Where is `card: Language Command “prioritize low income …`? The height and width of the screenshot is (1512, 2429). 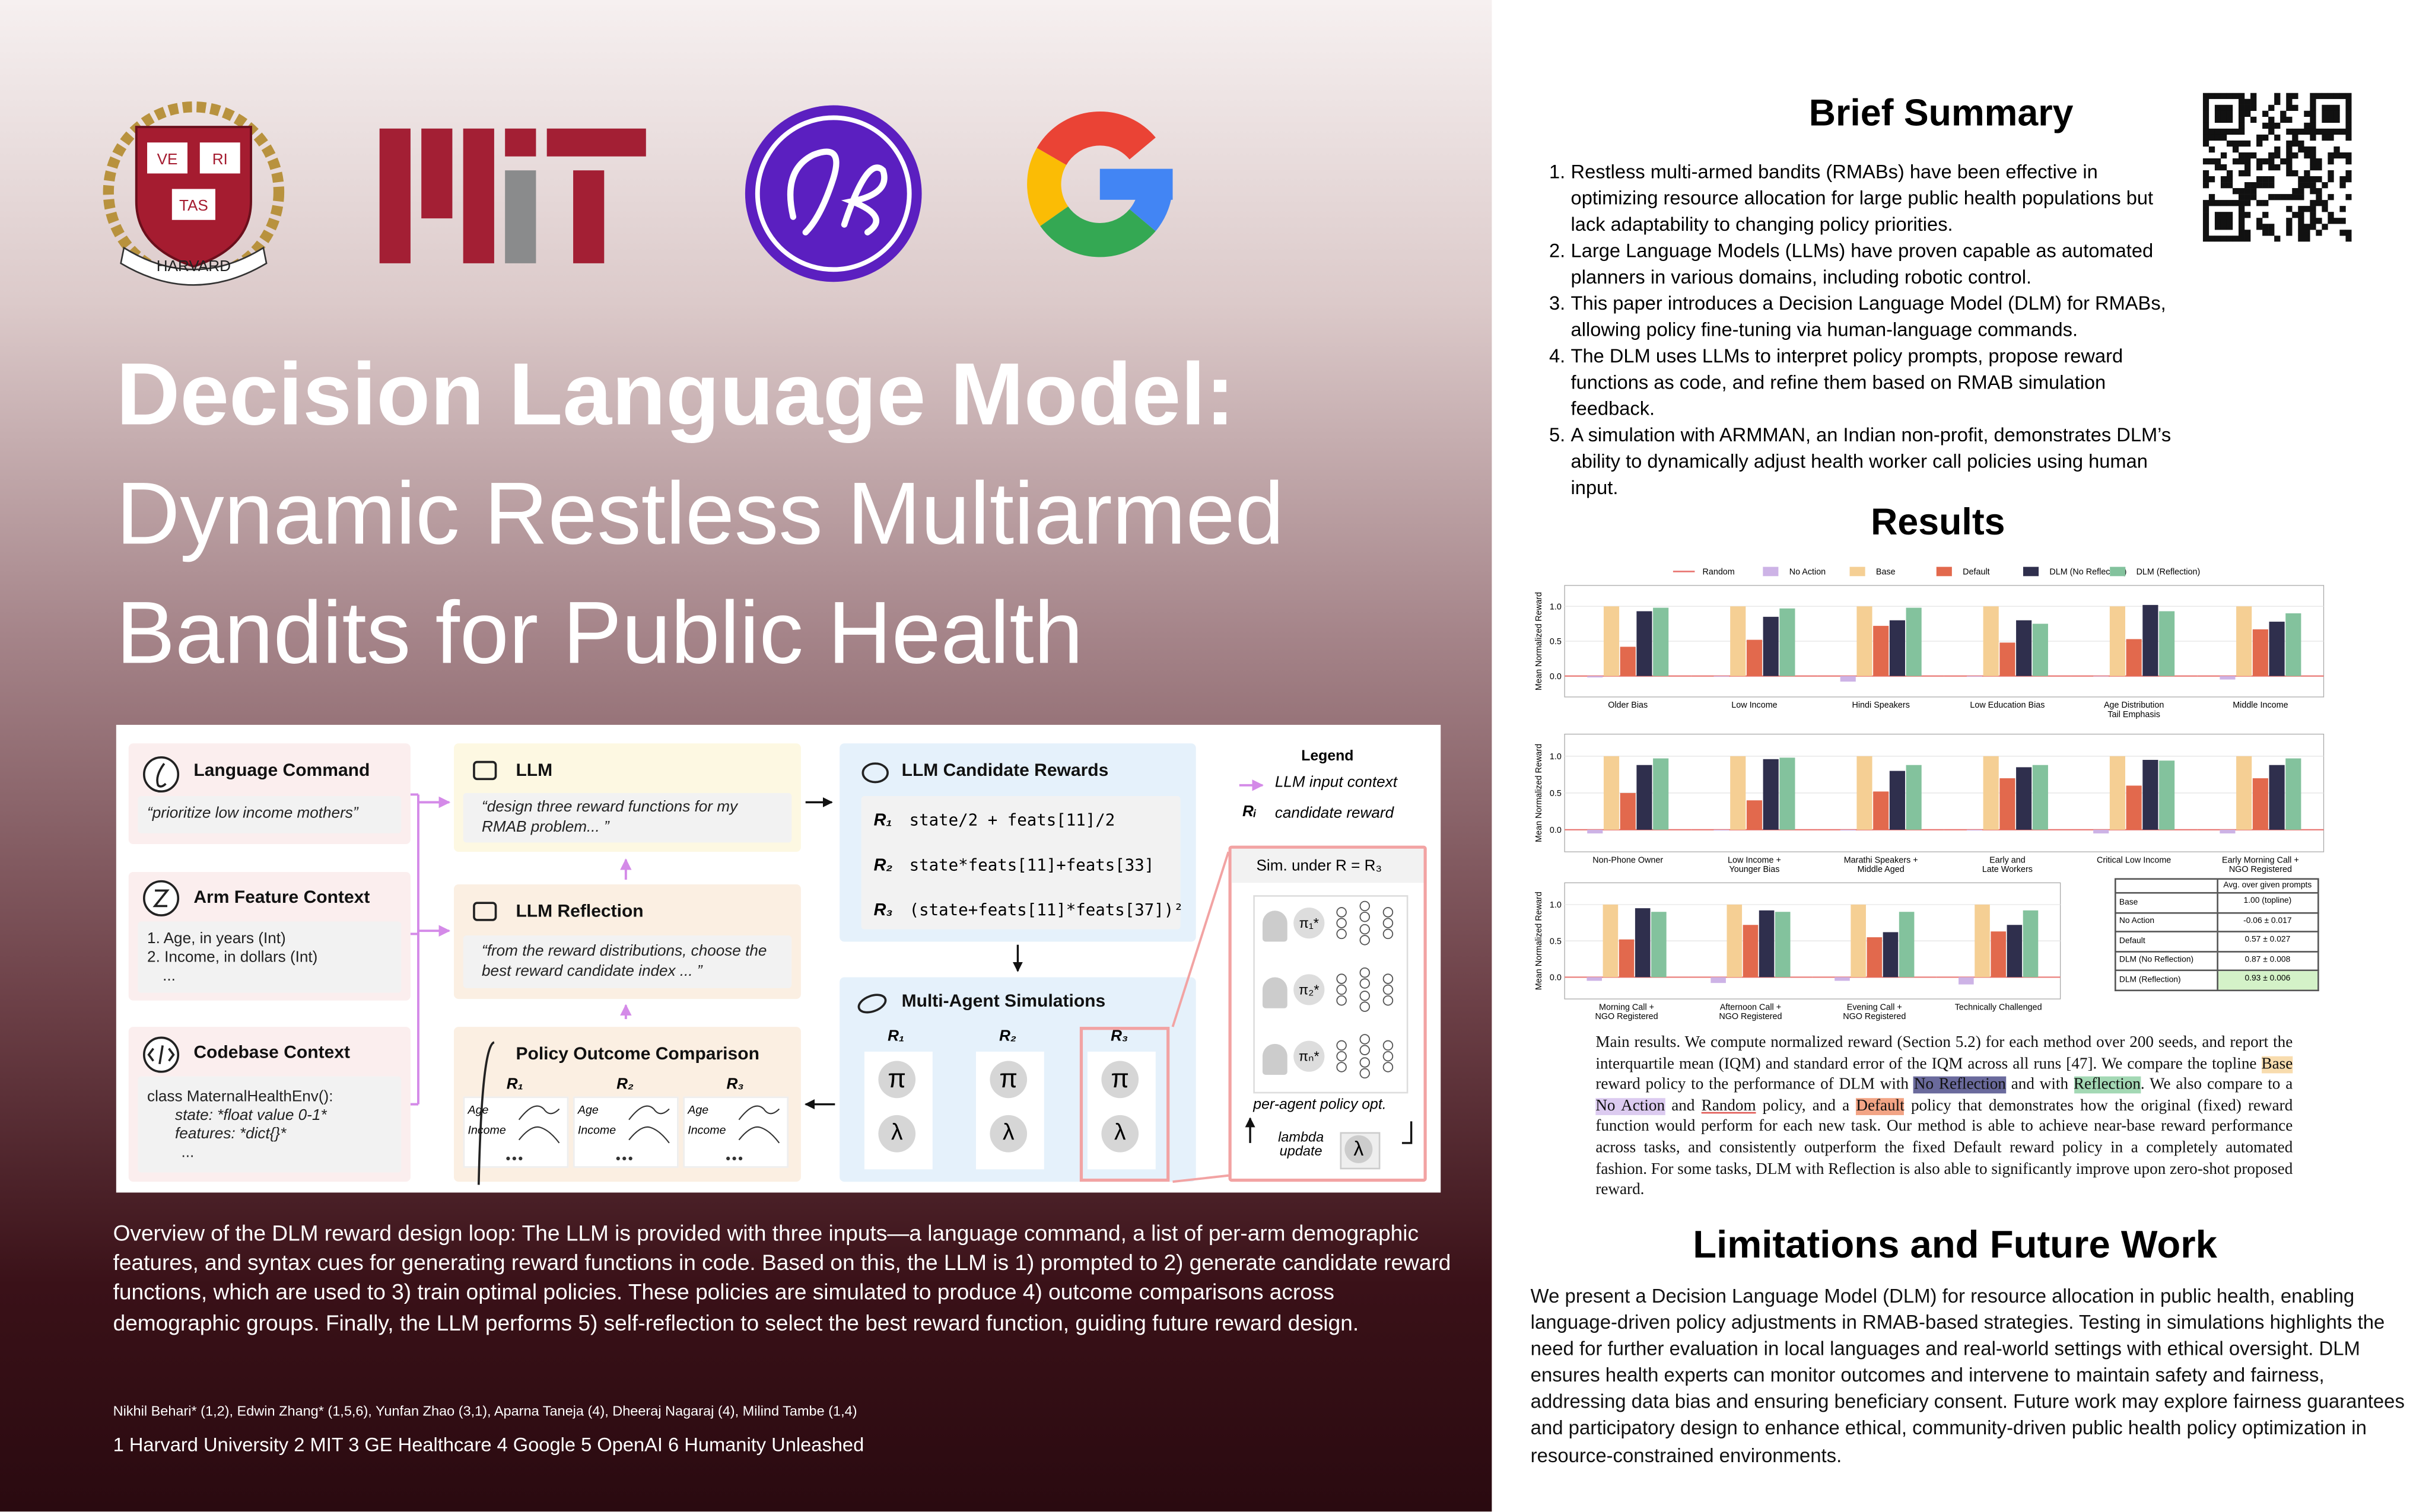 card: Language Command “prioritize low income … is located at coordinates (269, 793).